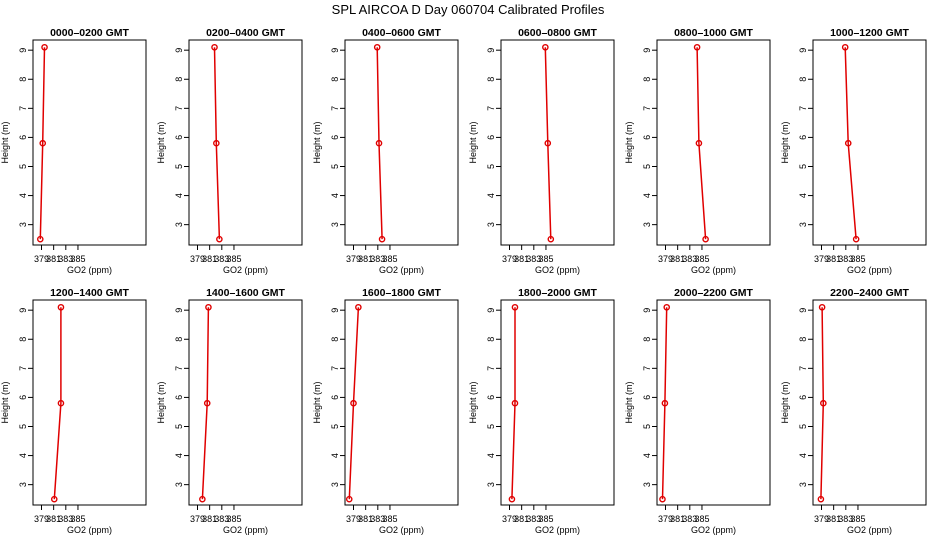 Image resolution: width=936 pixels, height=540 pixels. I want to click on panel-title: 0400–0600 GMT, so click(401, 33).